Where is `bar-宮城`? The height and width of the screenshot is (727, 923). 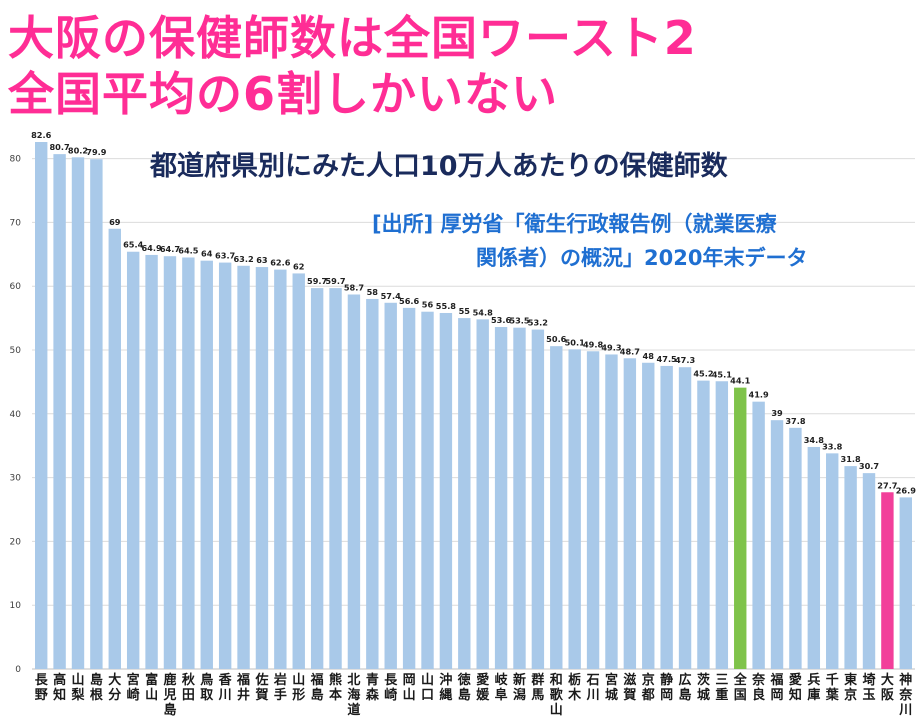
bar-宮城 is located at coordinates (611, 511).